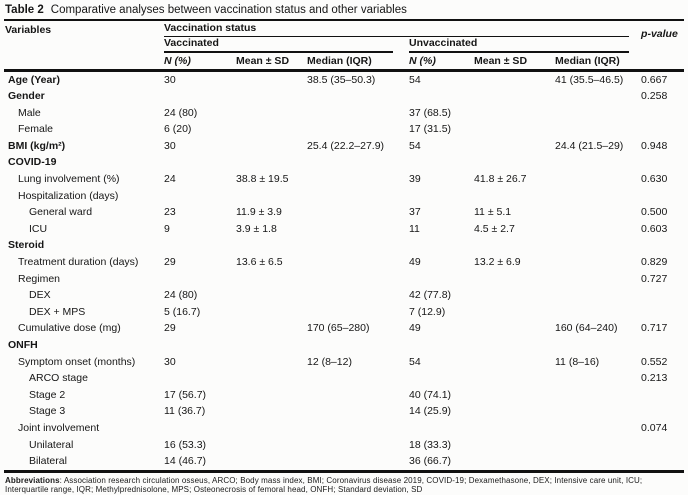  What do you see at coordinates (256, 228) in the screenshot?
I see `cell-vmean: 3.9 ± 1.8` at bounding box center [256, 228].